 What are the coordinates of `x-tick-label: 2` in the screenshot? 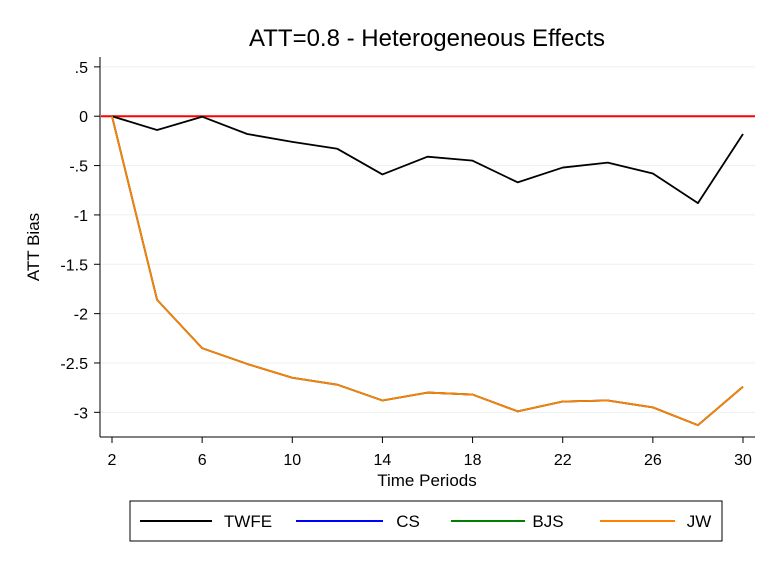 It's located at (112, 460).